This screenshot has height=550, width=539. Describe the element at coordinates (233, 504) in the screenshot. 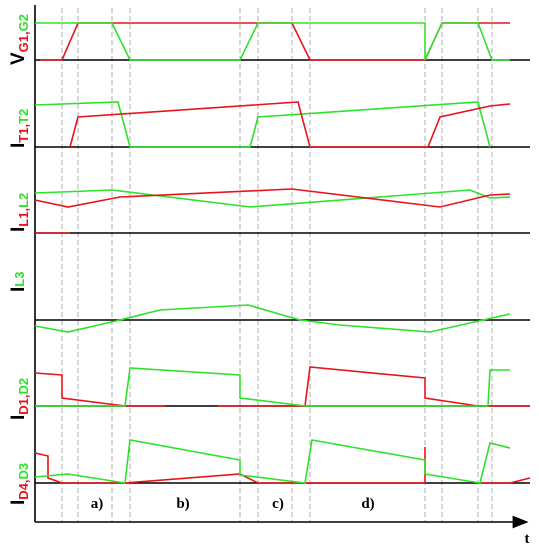

I see `interval-labels: a) b) c) d)` at that location.